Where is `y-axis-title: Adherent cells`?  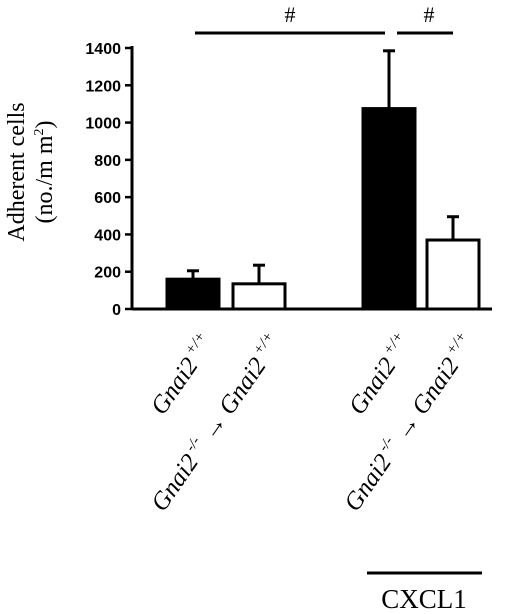 y-axis-title: Adherent cells is located at coordinates (17, 171).